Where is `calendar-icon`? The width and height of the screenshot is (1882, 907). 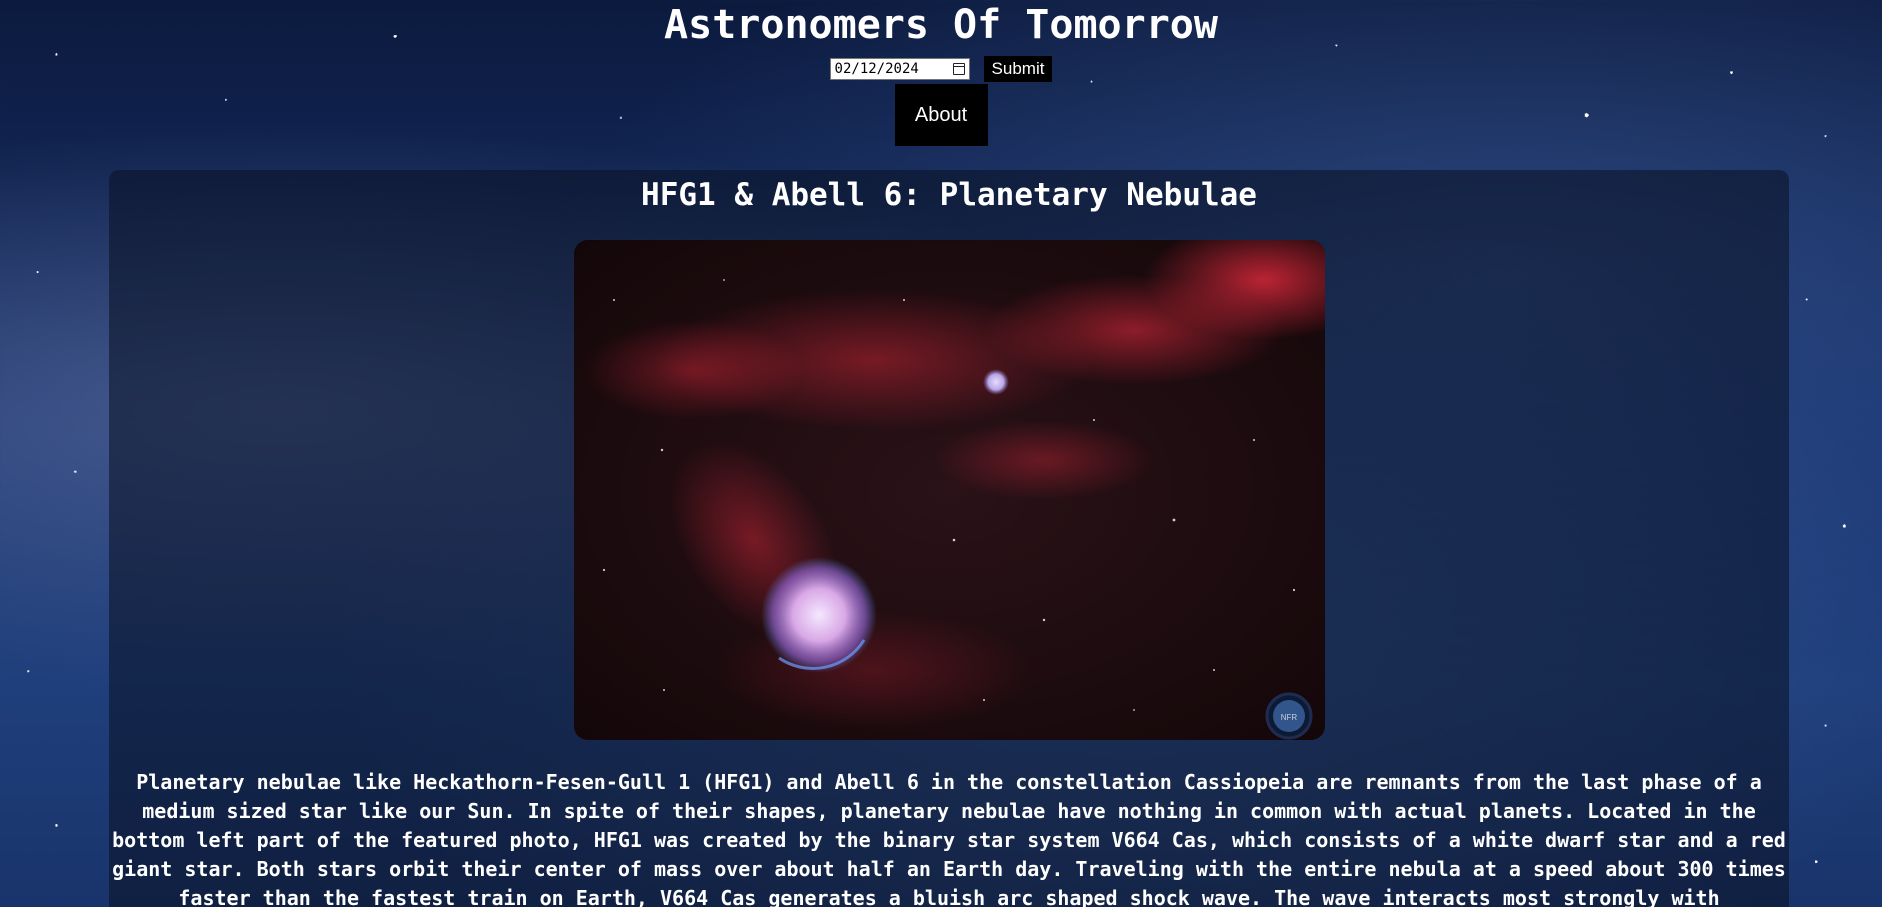 calendar-icon is located at coordinates (958, 69).